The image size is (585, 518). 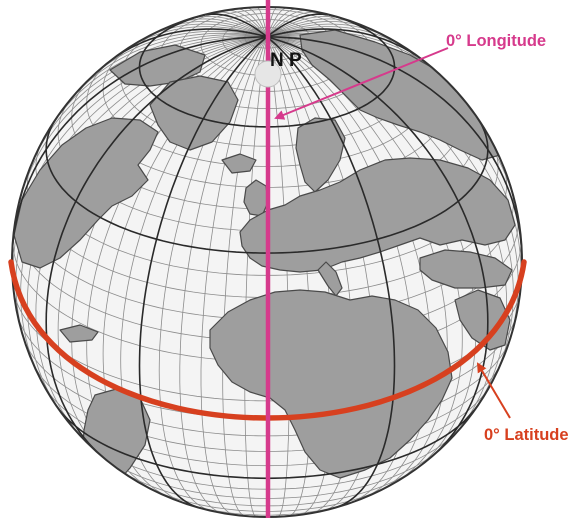 What do you see at coordinates (526, 435) in the screenshot?
I see `latitude-label: 0° Latitude` at bounding box center [526, 435].